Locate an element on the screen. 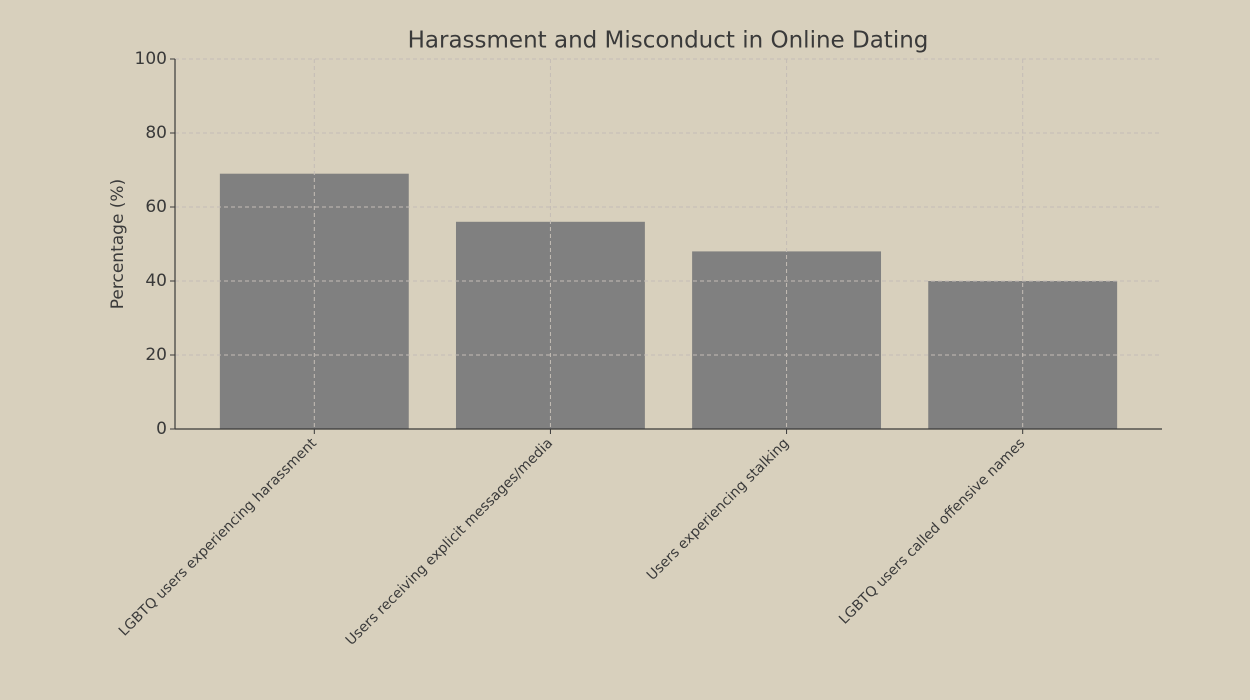 Image resolution: width=1250 pixels, height=700 pixels. y-tick-label: 40 is located at coordinates (156, 281).